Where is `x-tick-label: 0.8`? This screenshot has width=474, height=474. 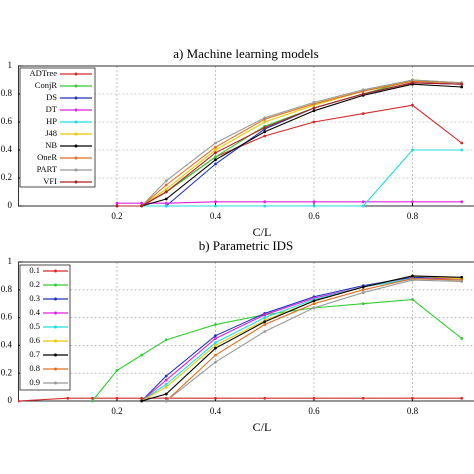
x-tick-label: 0.8 is located at coordinates (413, 216).